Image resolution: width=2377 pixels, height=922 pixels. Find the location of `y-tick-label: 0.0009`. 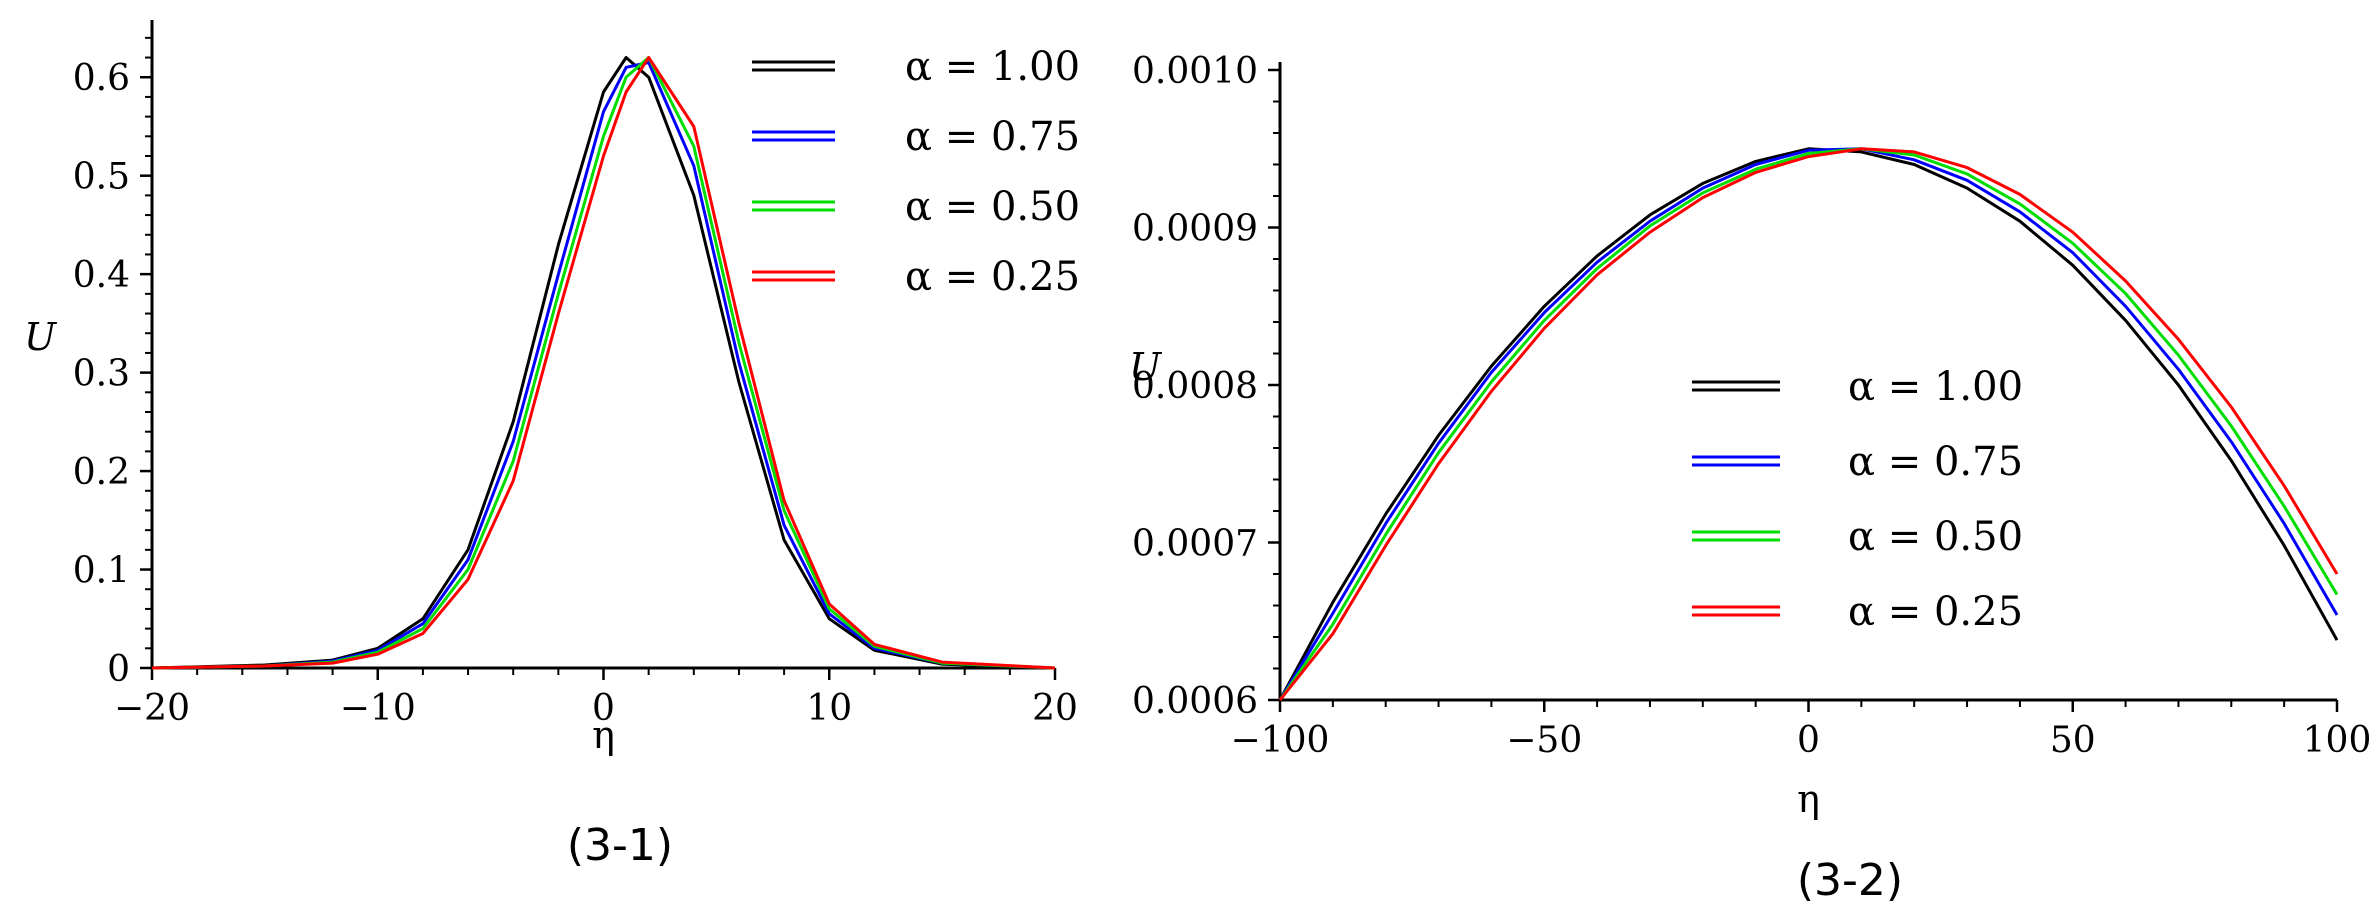

y-tick-label: 0.0009 is located at coordinates (1195, 229).